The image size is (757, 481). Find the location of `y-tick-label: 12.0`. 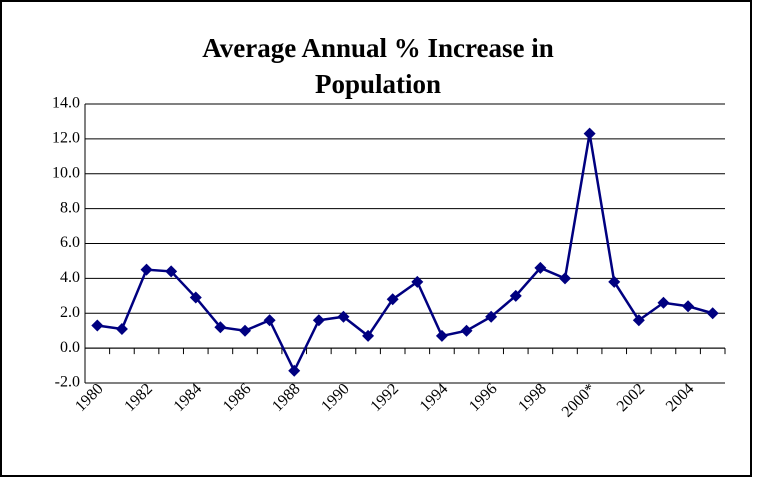

y-tick-label: 12.0 is located at coordinates (66, 138).